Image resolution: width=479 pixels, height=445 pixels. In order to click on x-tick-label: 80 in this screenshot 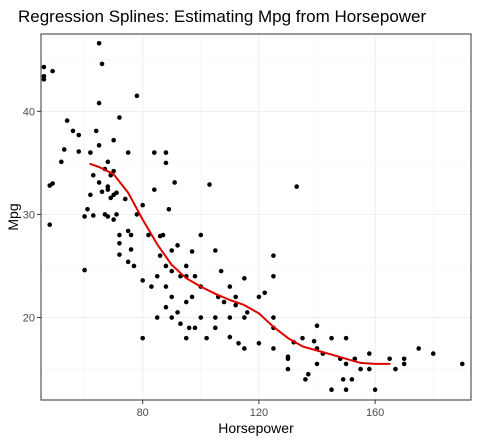, I will do `click(143, 413)`.